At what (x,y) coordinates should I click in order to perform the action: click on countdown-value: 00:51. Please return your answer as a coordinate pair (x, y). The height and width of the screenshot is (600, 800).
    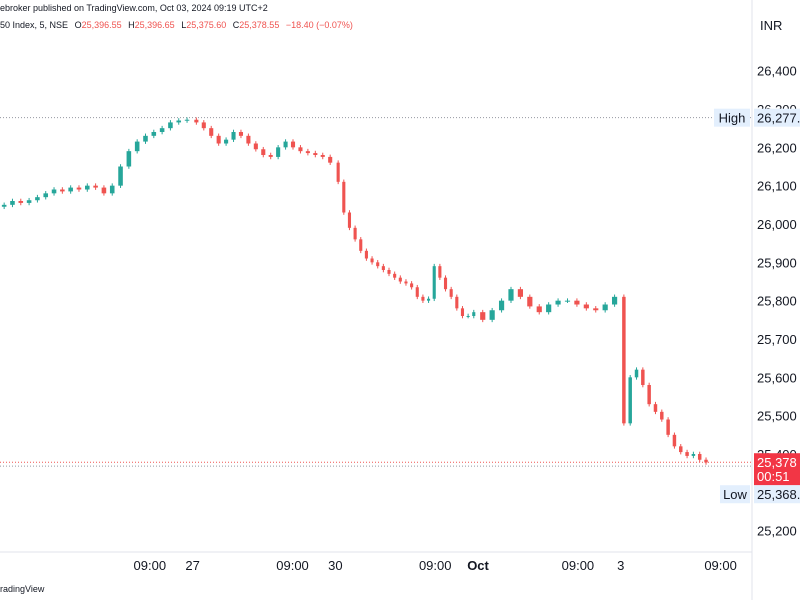
    Looking at the image, I should click on (773, 476).